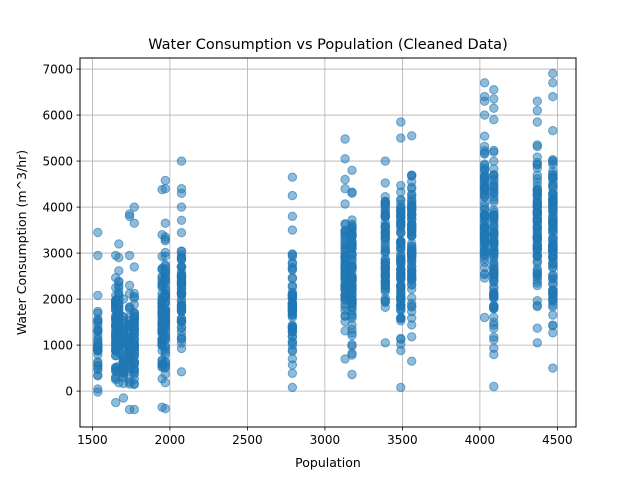 This screenshot has width=640, height=480. What do you see at coordinates (57, 69) in the screenshot?
I see `y-tick-label: 7000` at bounding box center [57, 69].